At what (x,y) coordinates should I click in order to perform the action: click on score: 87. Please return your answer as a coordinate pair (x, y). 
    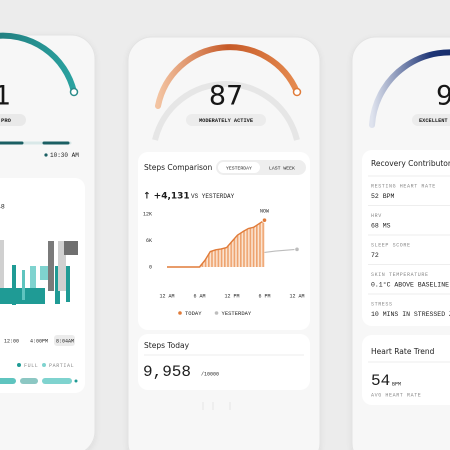
    Looking at the image, I should click on (226, 96).